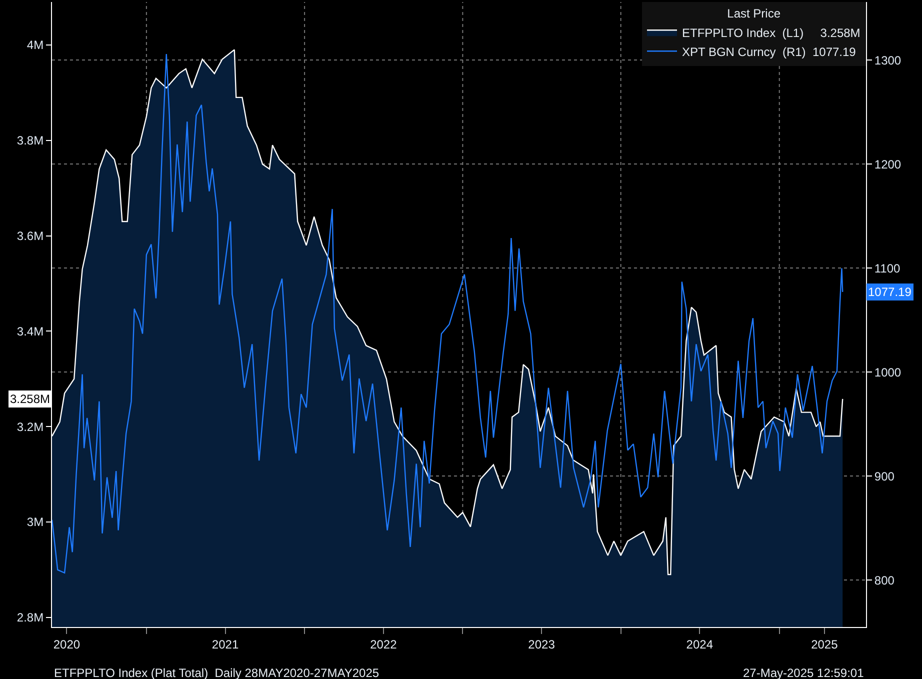  I want to click on legend-label: XPT BGN Curncy (R1) 1077.19, so click(769, 51).